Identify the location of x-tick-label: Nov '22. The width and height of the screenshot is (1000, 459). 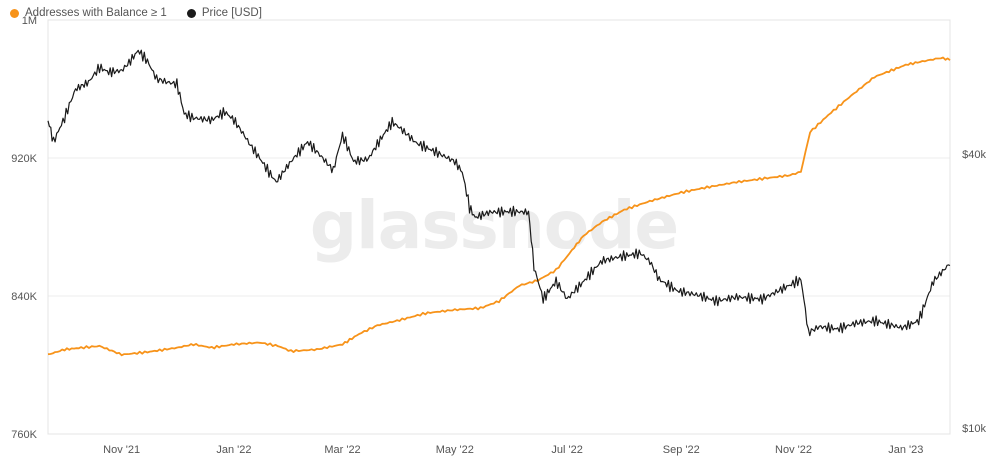
(793, 450).